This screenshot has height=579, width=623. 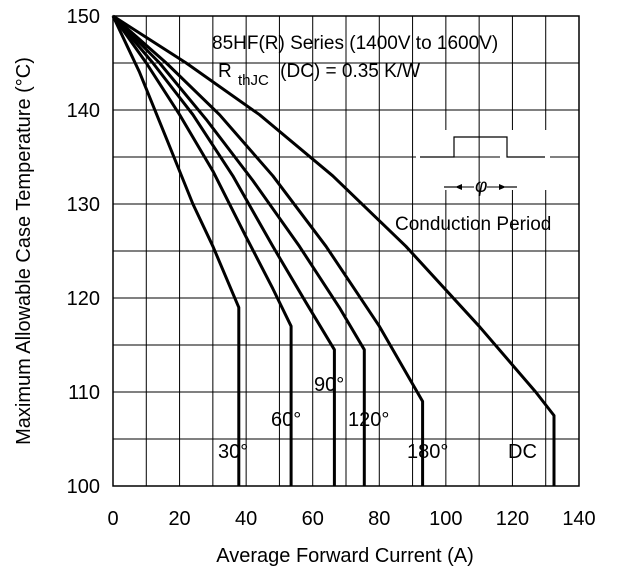 What do you see at coordinates (345, 556) in the screenshot?
I see `x-axis-title: Average Forward Current (A)` at bounding box center [345, 556].